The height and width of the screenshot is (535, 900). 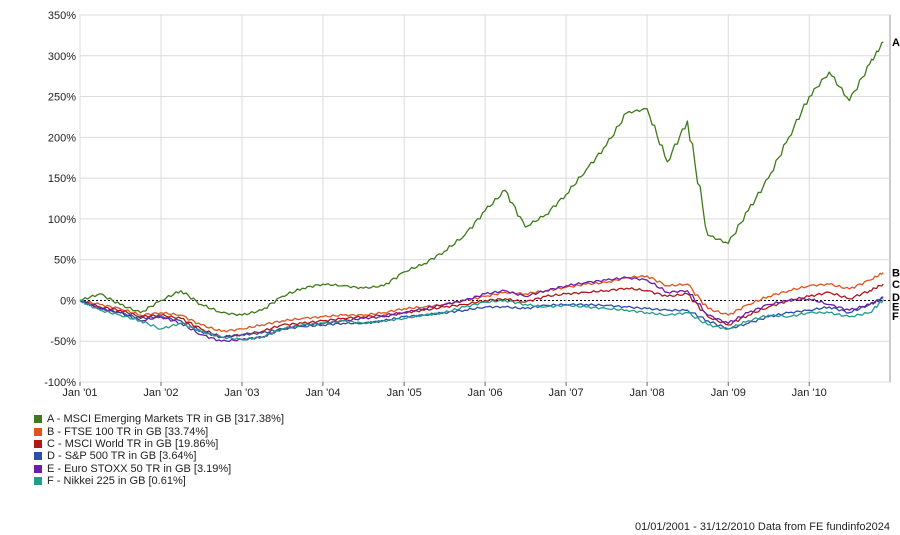 I want to click on legend-item-f: F - Nikkei 225 in GB [0.61%], so click(x=159, y=481).